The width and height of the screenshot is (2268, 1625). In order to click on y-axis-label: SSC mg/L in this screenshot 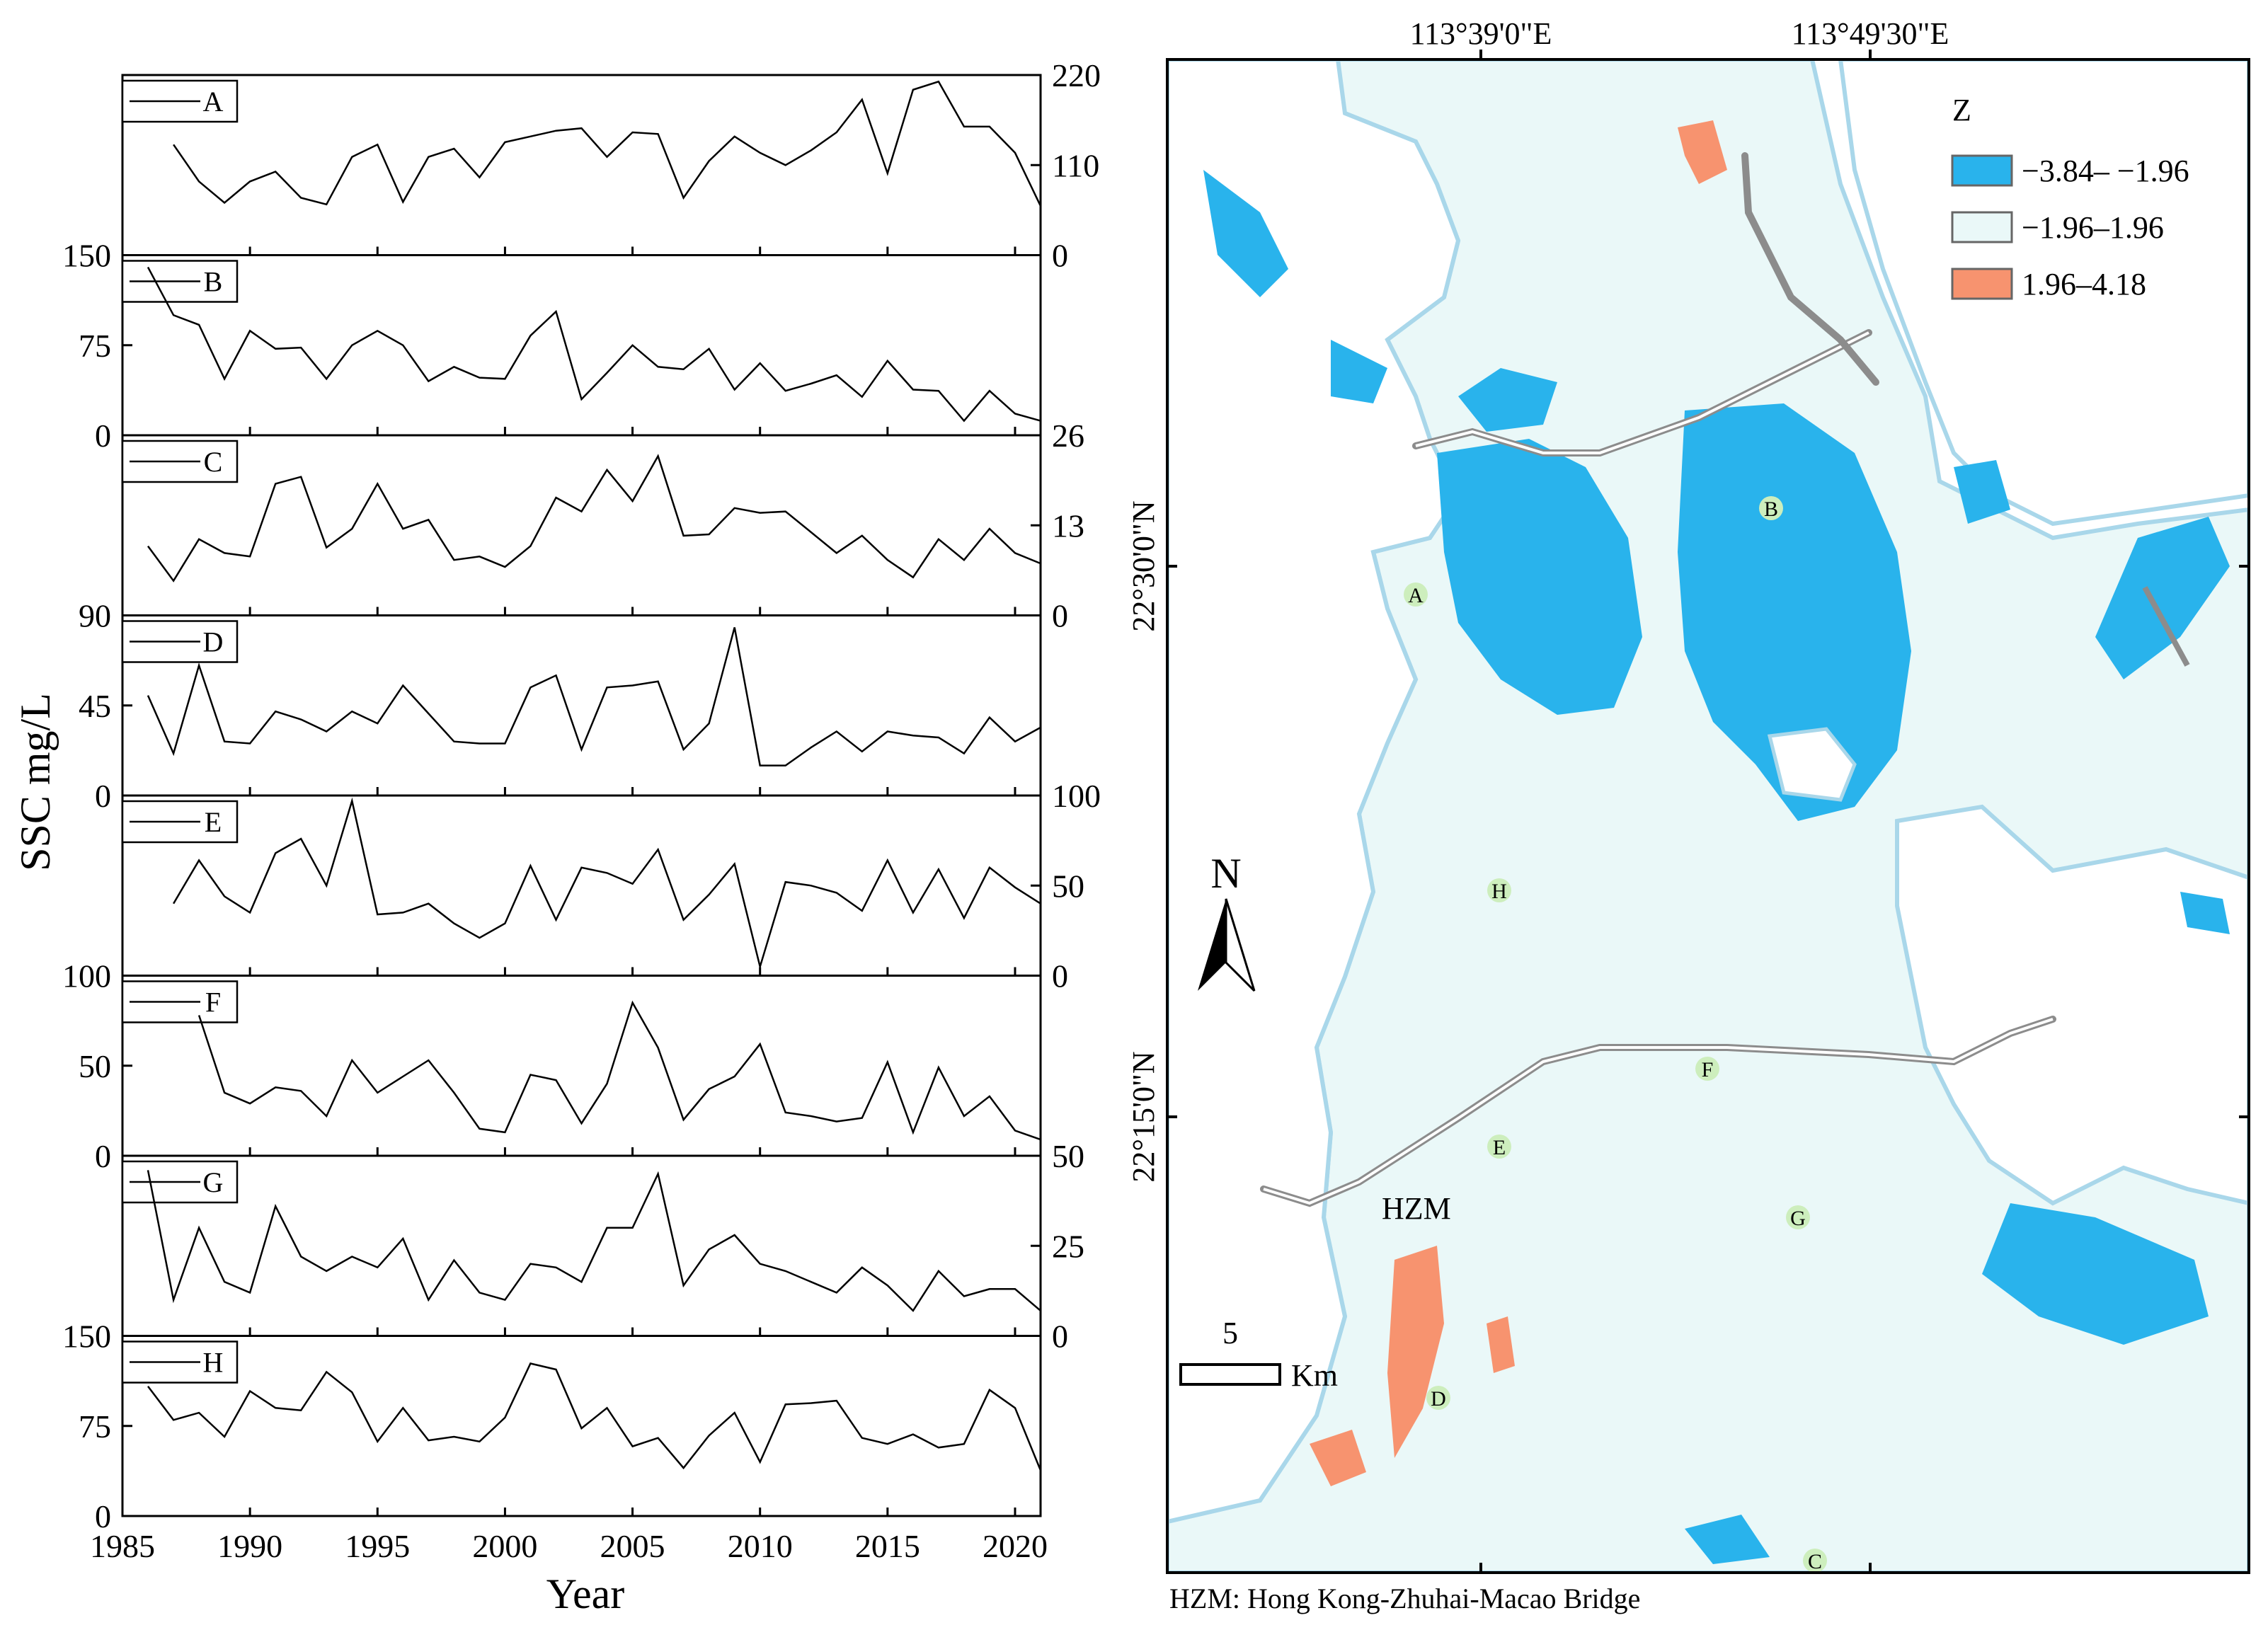, I will do `click(35, 782)`.